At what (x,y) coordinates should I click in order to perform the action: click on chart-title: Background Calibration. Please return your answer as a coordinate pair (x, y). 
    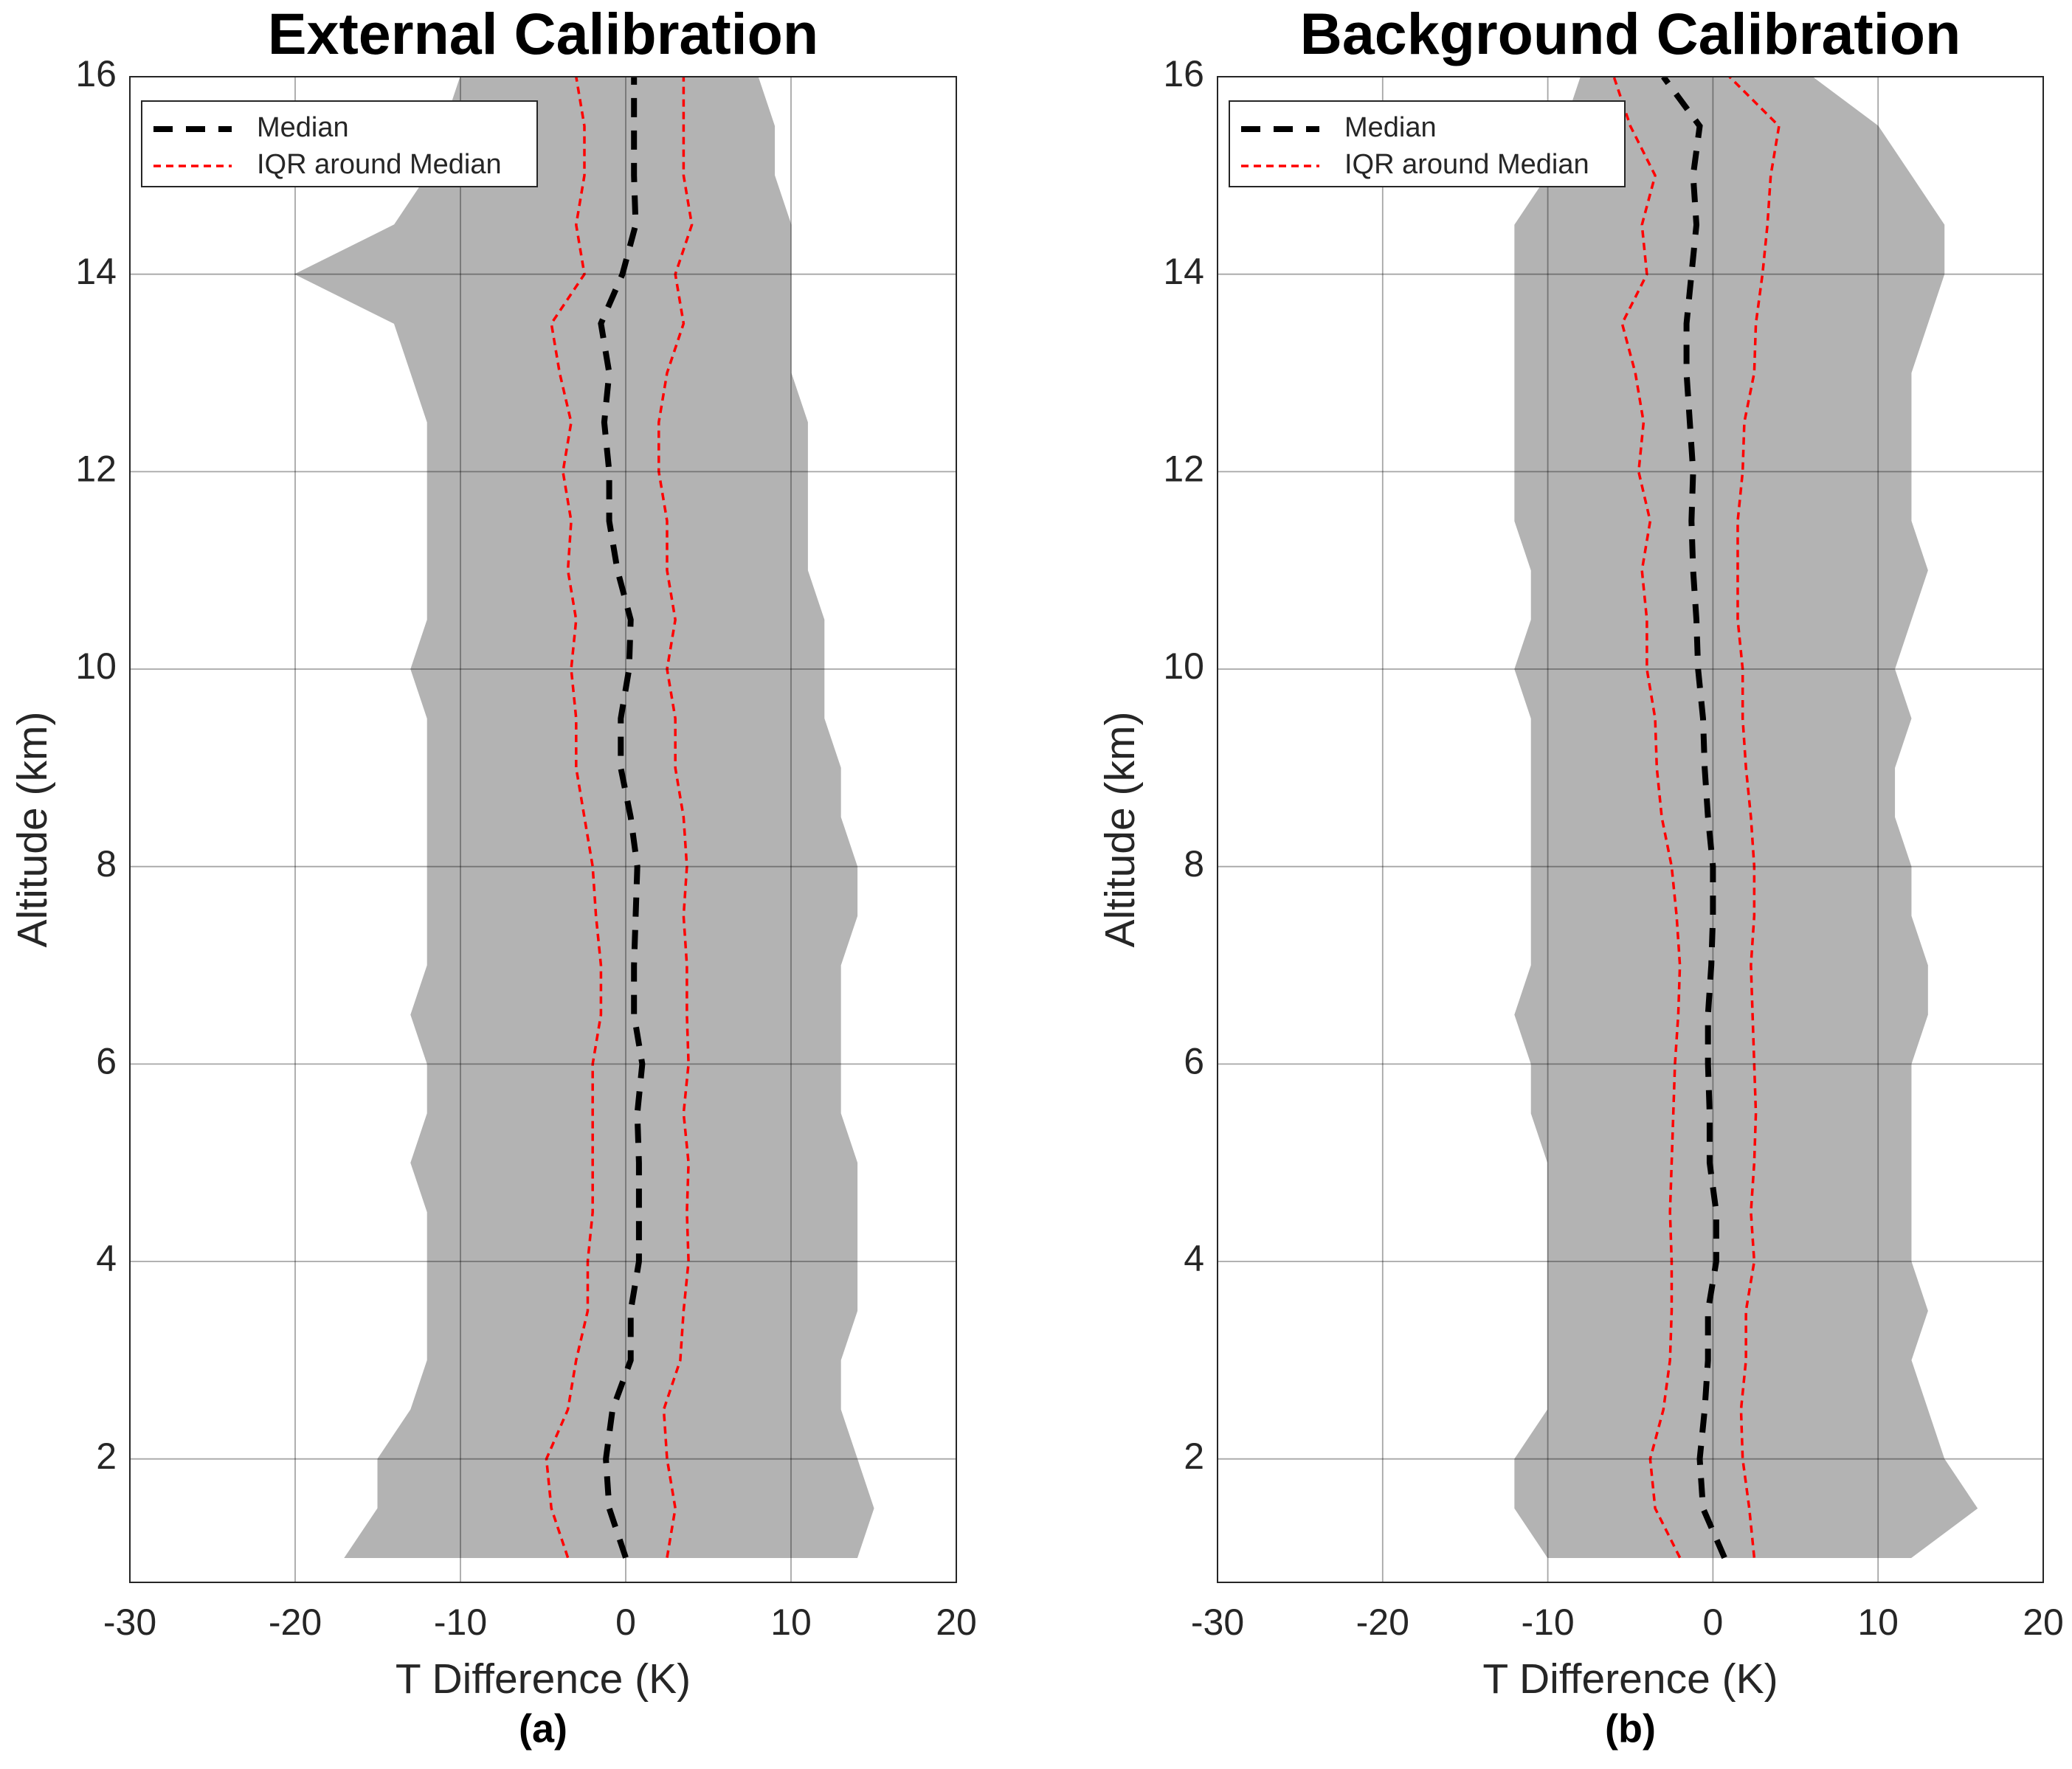
    Looking at the image, I should click on (1630, 34).